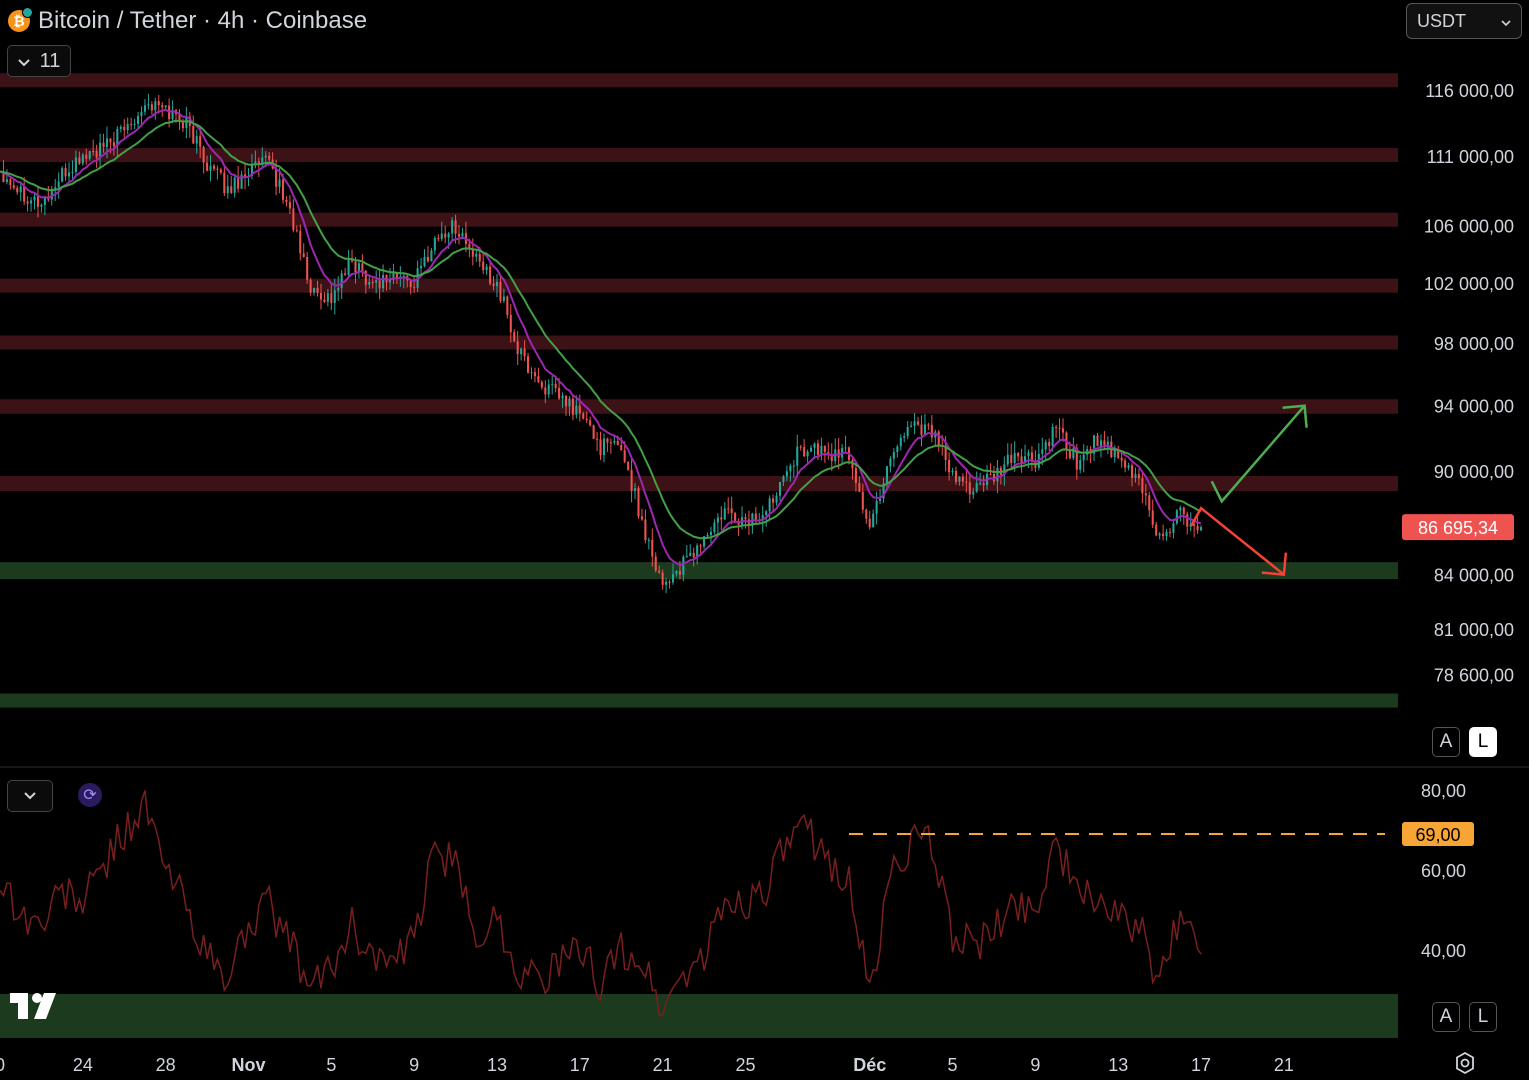 This screenshot has width=1529, height=1080. I want to click on rsi-refresh-icon: ⟳, so click(90, 795).